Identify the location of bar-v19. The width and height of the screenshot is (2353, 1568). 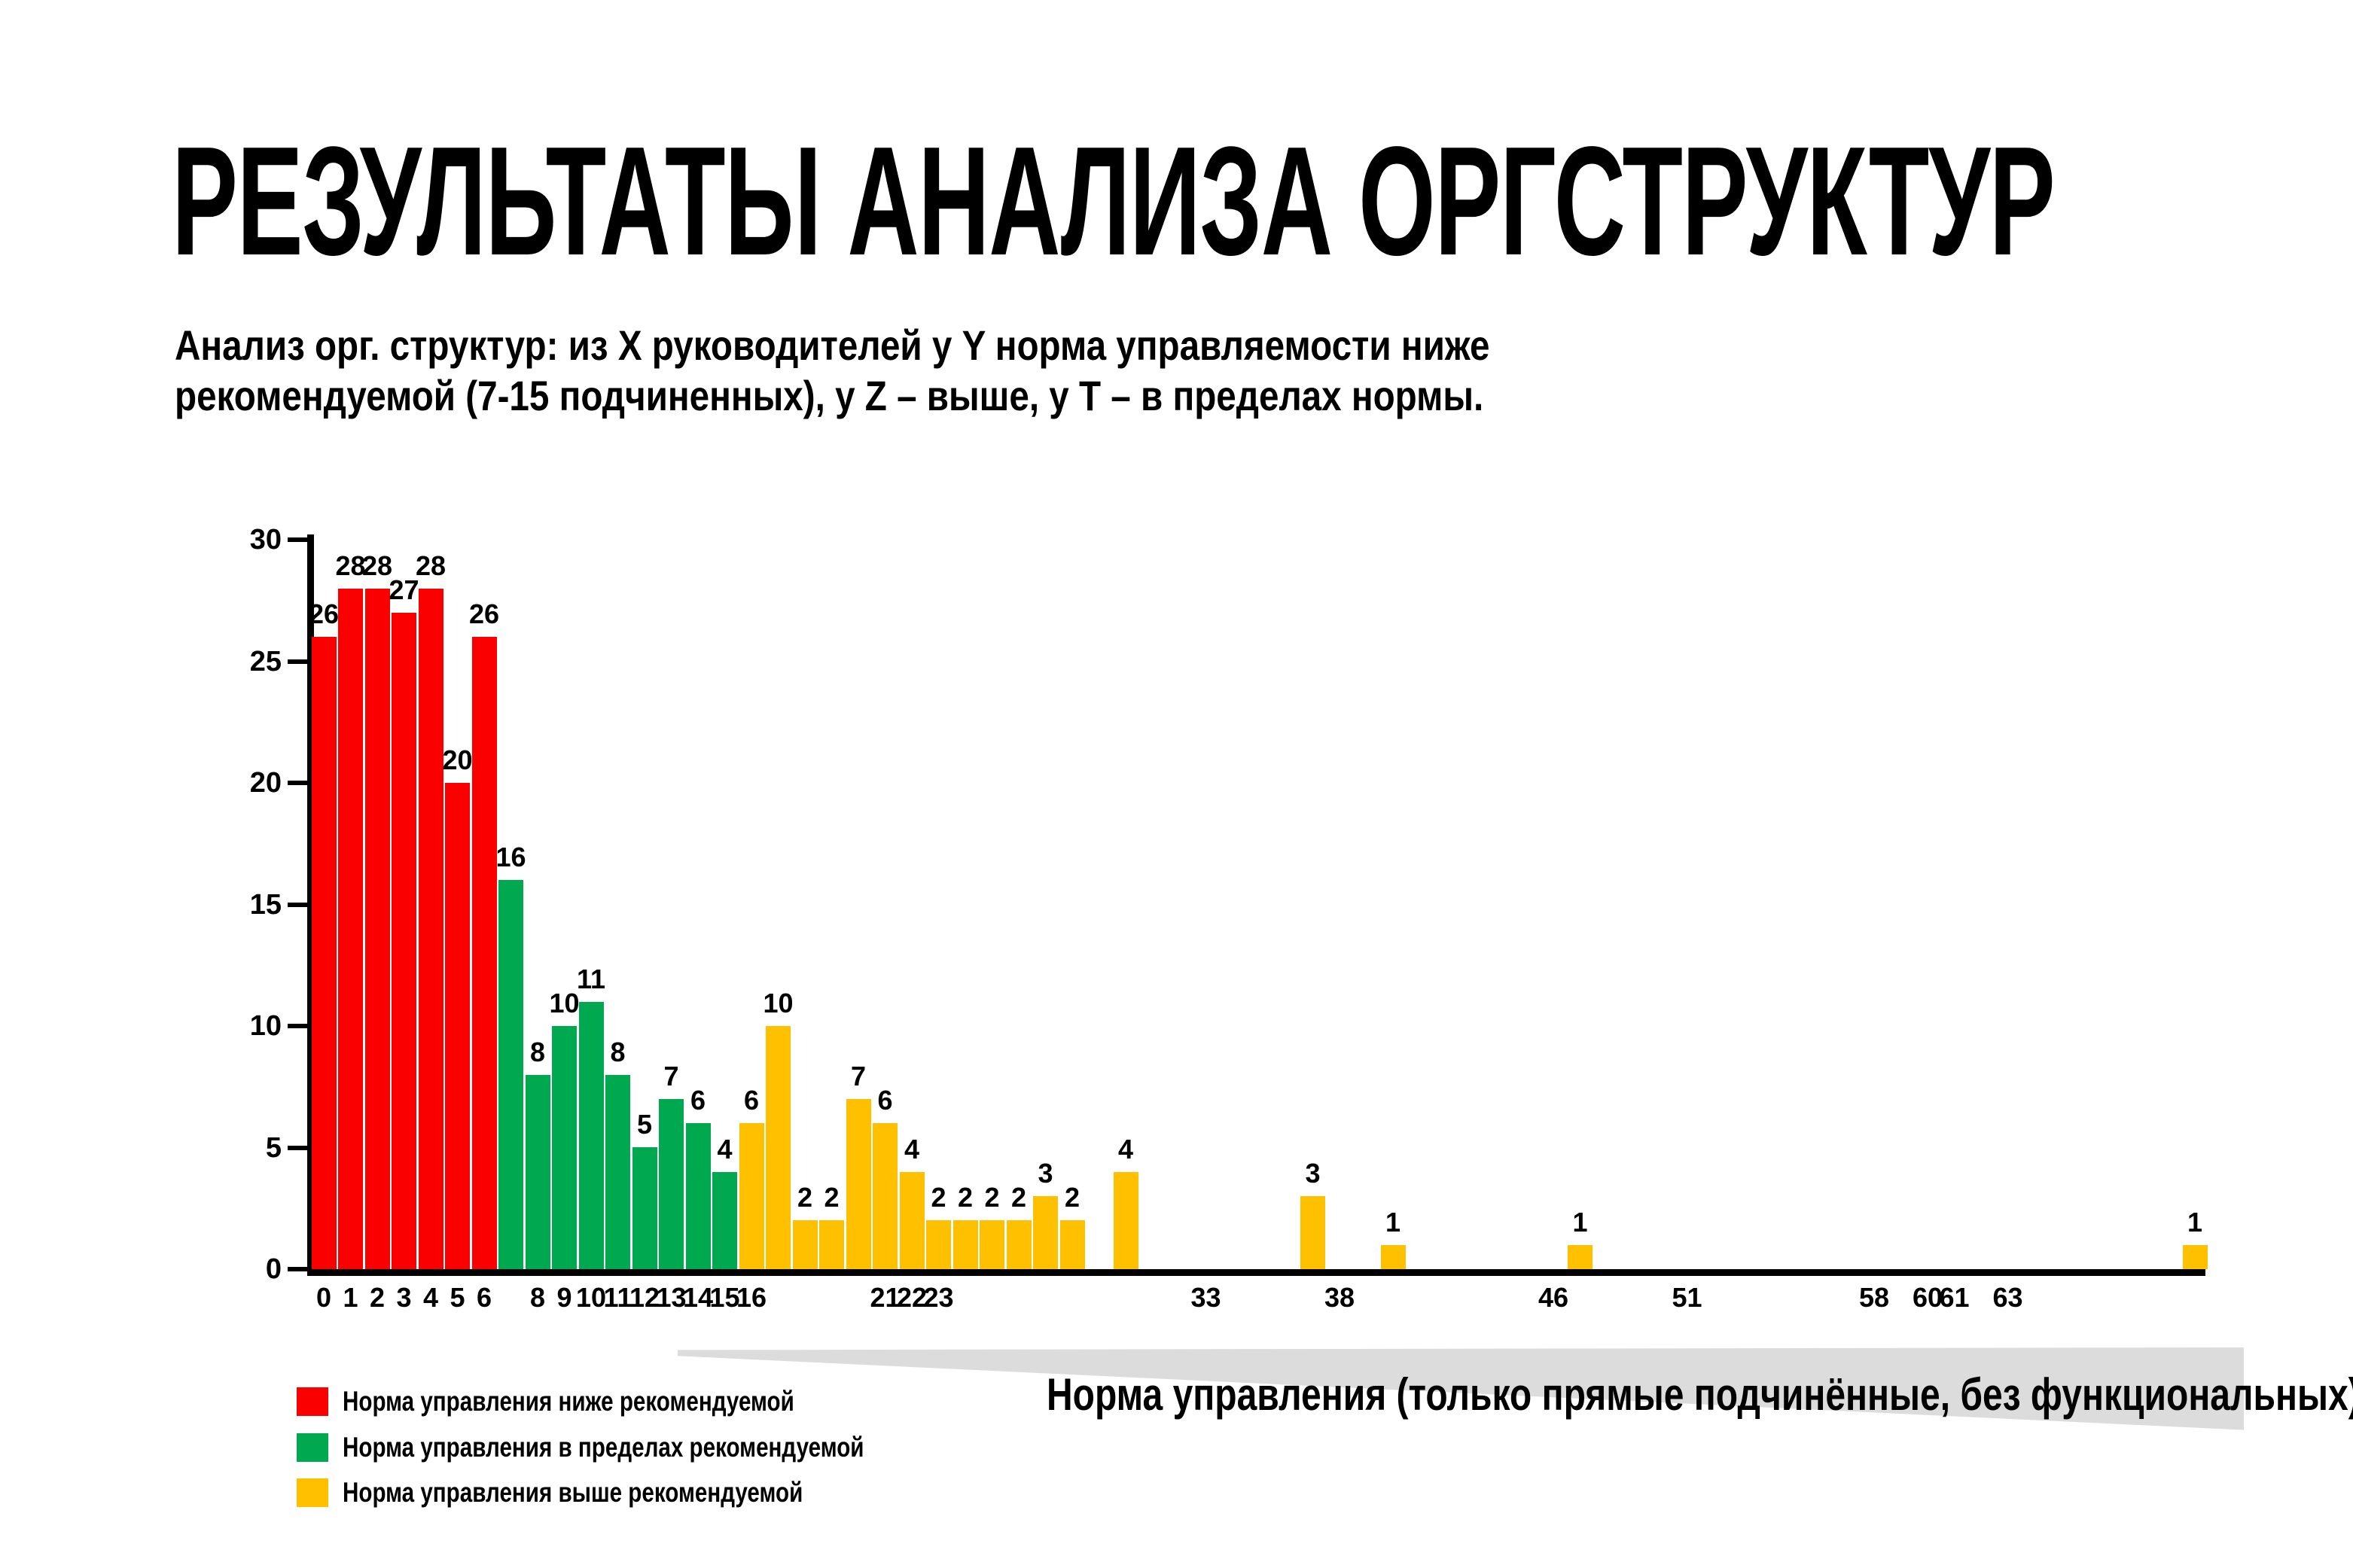
(832, 1244).